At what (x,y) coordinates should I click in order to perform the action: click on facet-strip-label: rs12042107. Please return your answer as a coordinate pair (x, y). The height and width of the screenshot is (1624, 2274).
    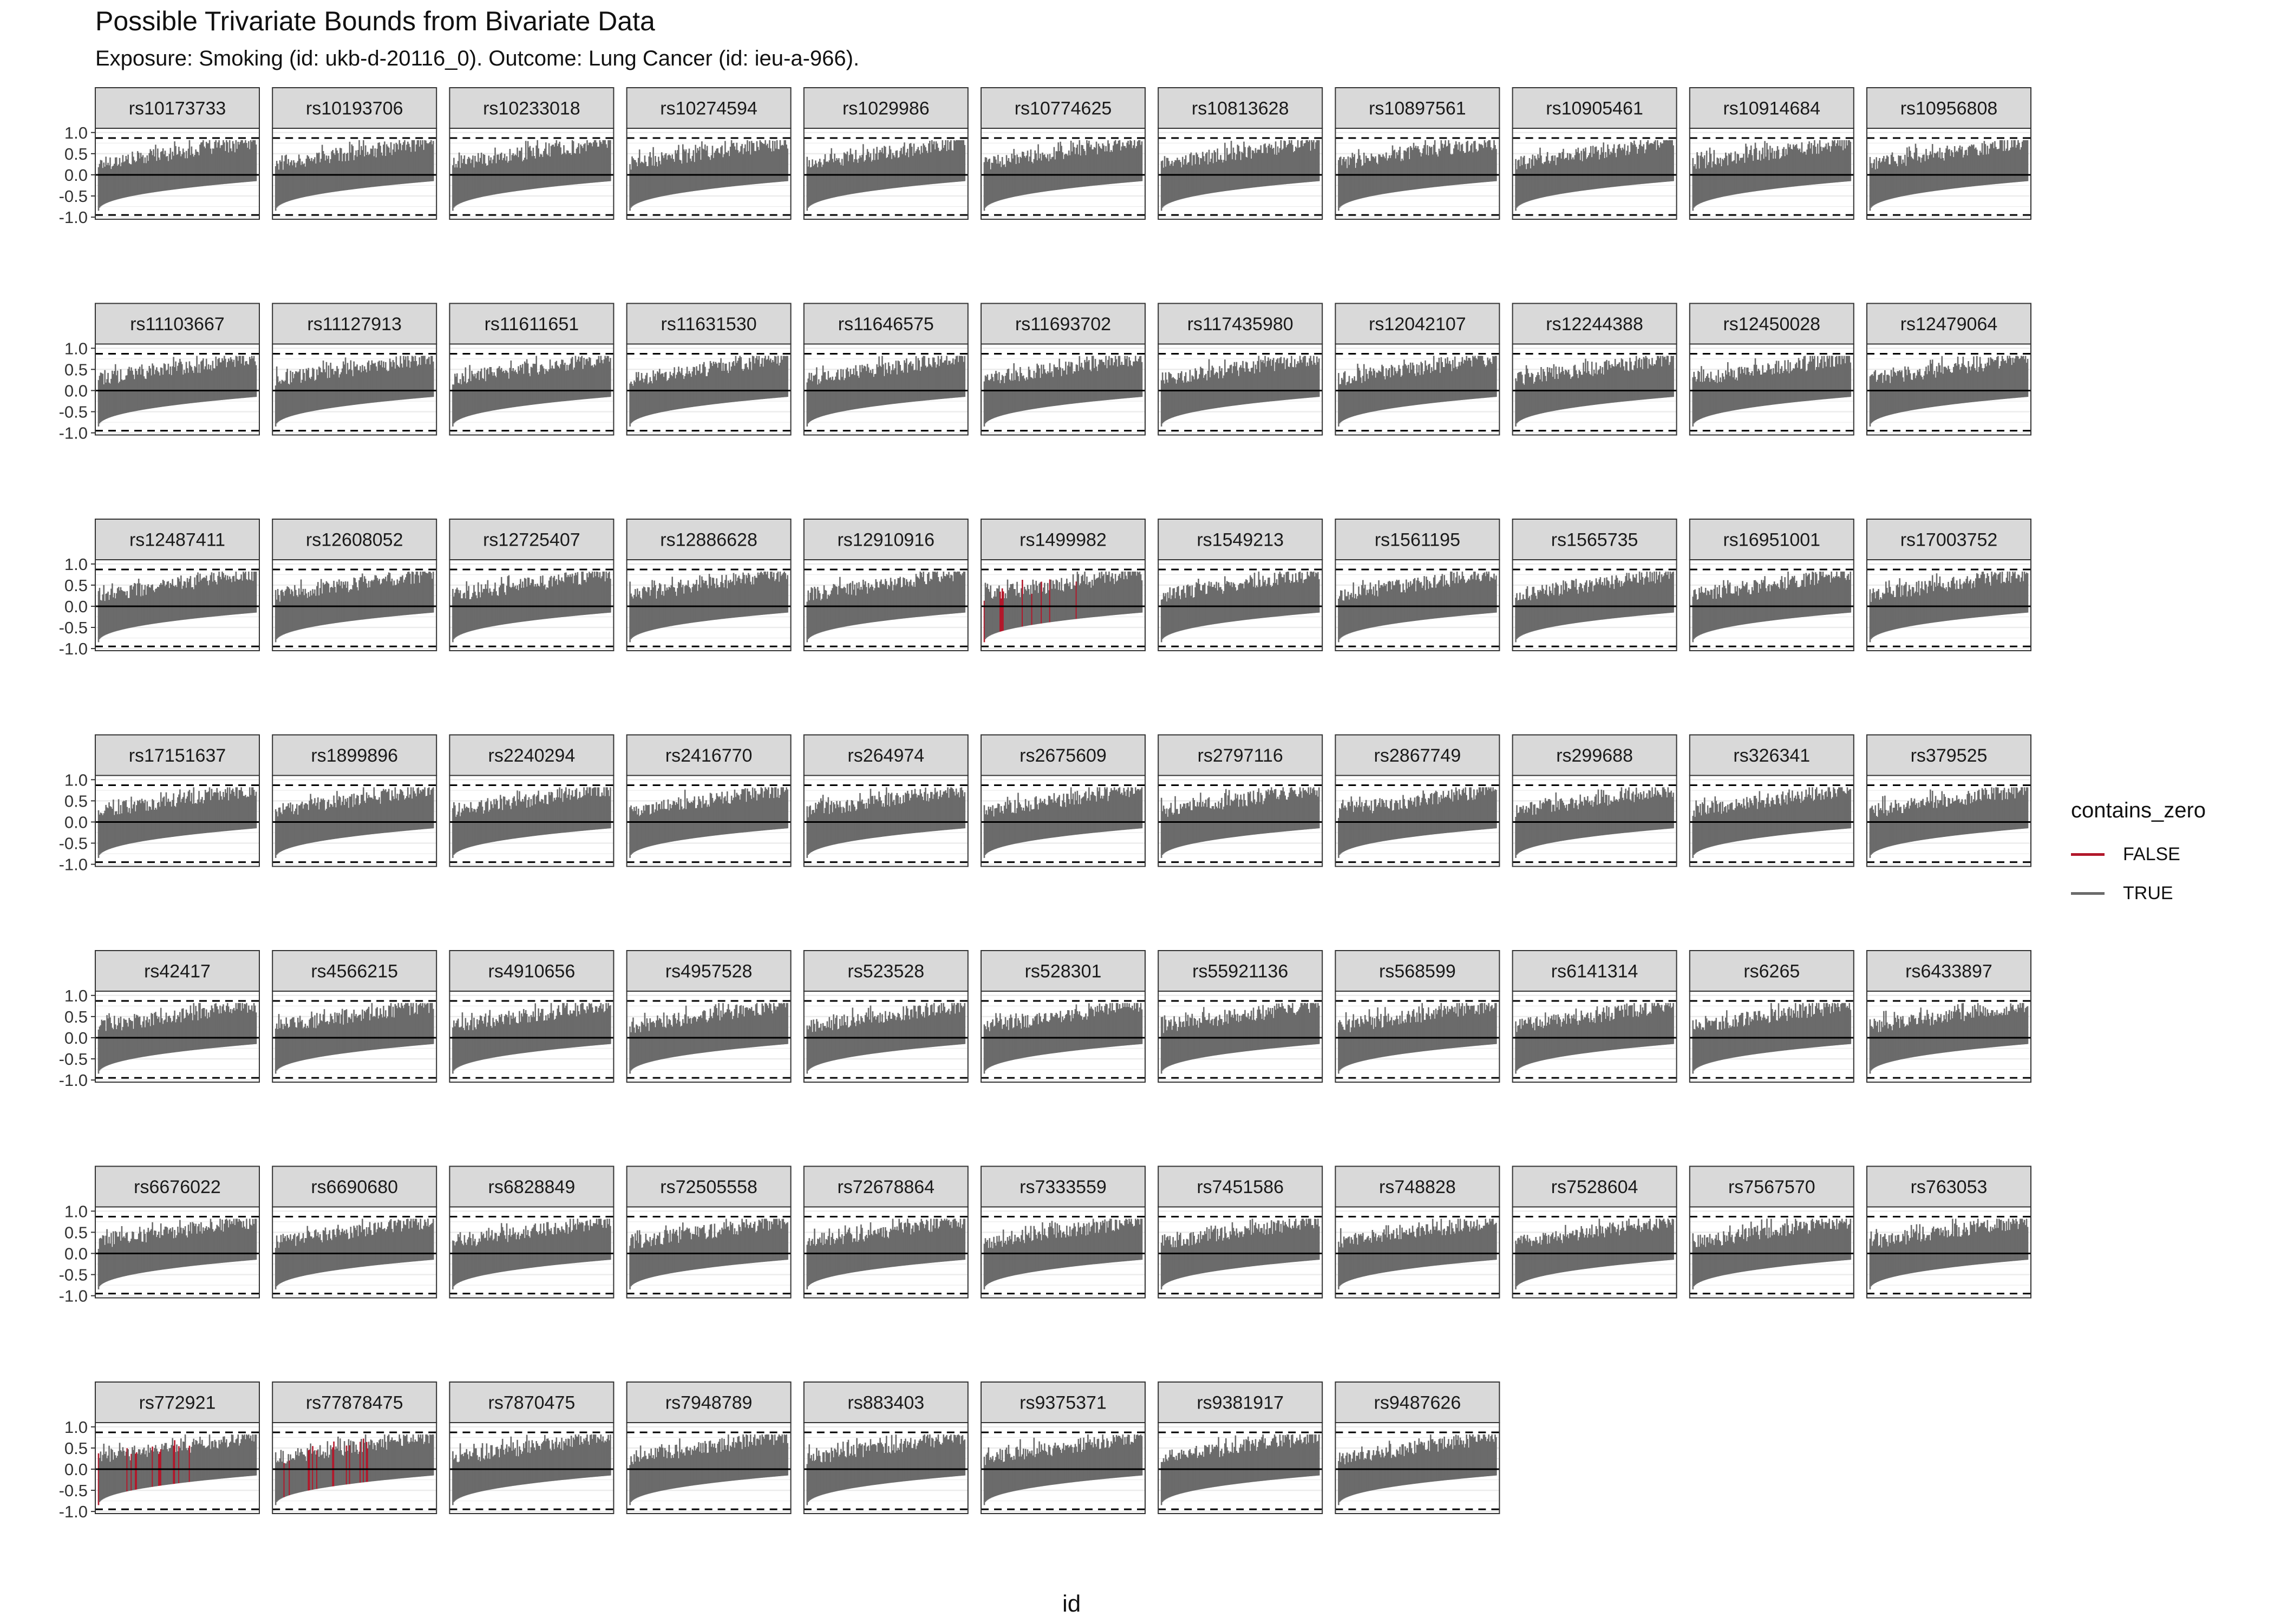
    Looking at the image, I should click on (1418, 324).